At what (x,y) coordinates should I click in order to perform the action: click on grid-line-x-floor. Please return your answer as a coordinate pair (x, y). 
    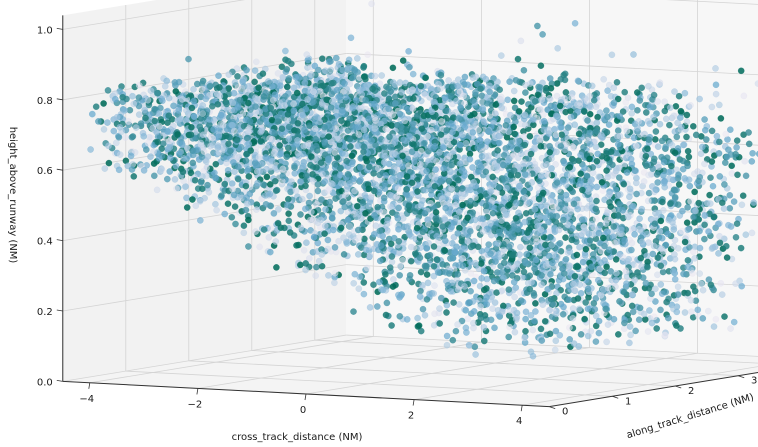
    Looking at the image, I should click on (447, 371).